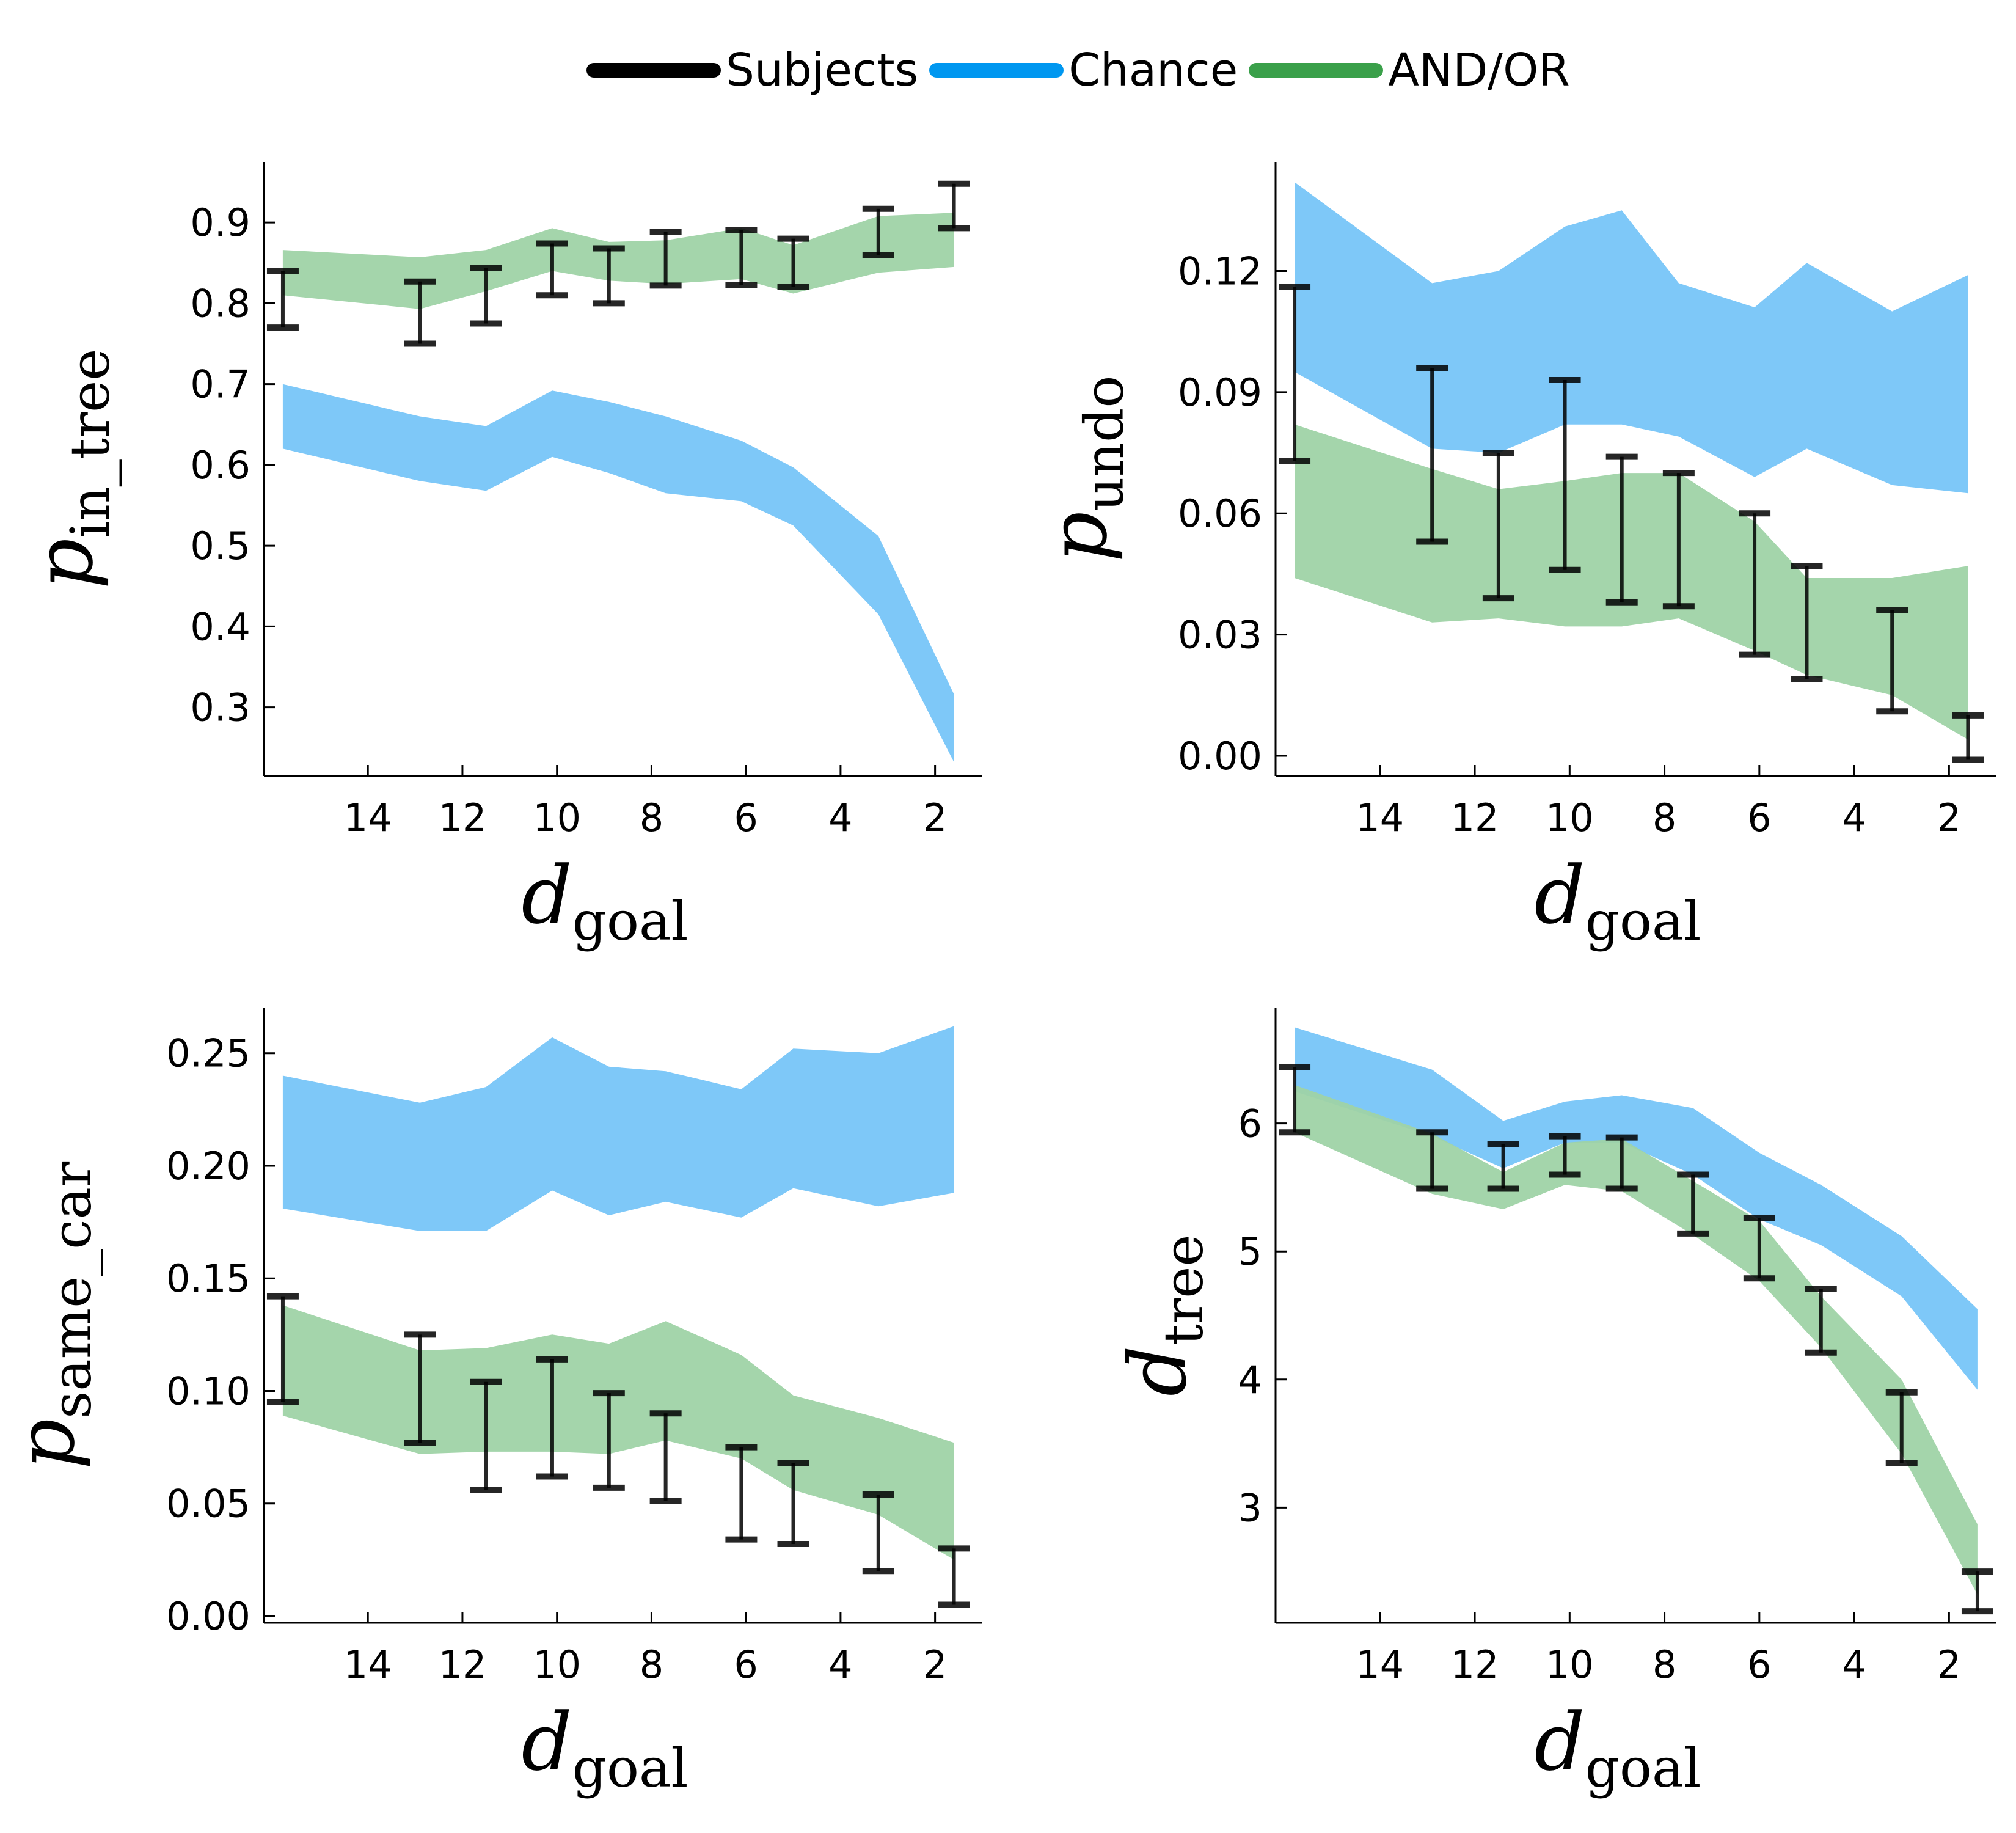  What do you see at coordinates (1163, 1316) in the screenshot?
I see `y-axis-label: dtree` at bounding box center [1163, 1316].